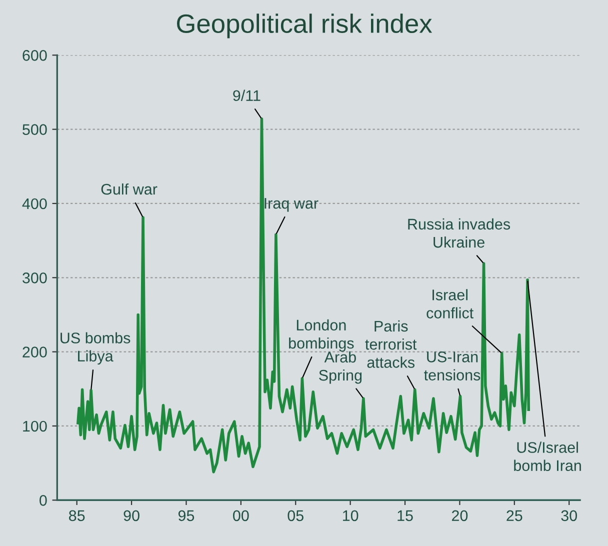 This screenshot has height=546, width=608. What do you see at coordinates (241, 516) in the screenshot?
I see `x-tick-label: 00` at bounding box center [241, 516].